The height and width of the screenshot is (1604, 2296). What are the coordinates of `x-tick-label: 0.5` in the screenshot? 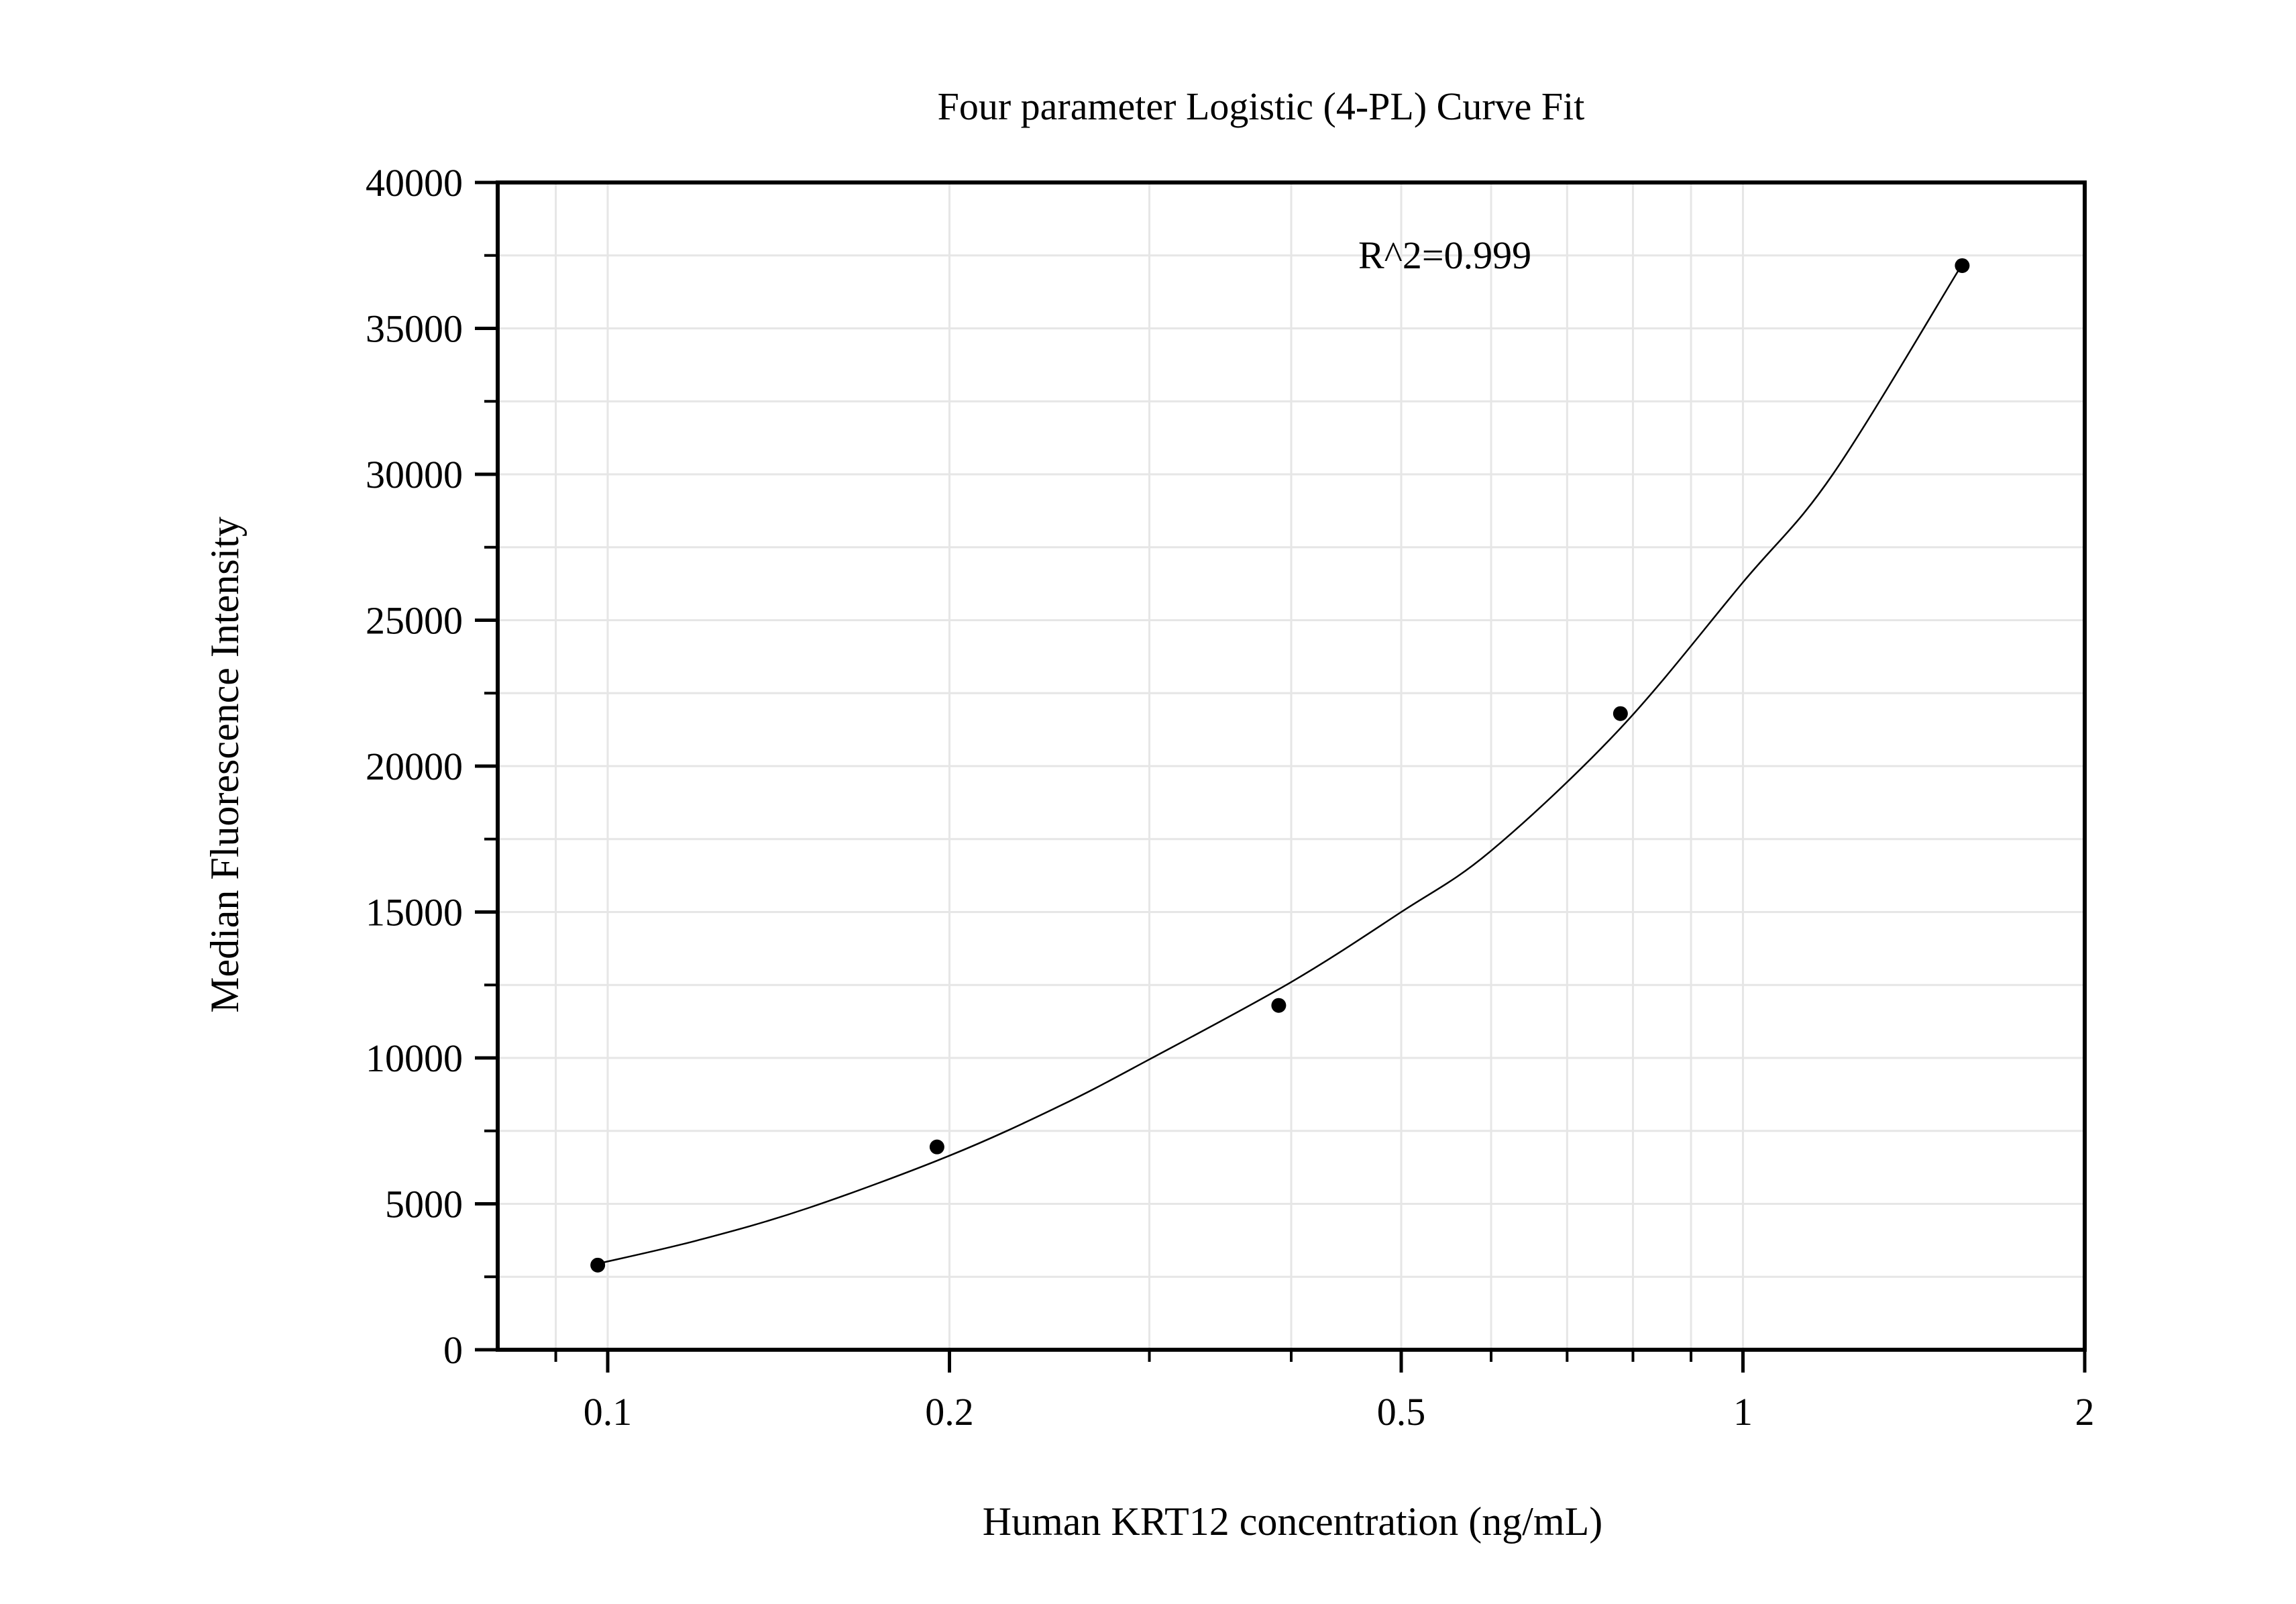 It's located at (1401, 1412).